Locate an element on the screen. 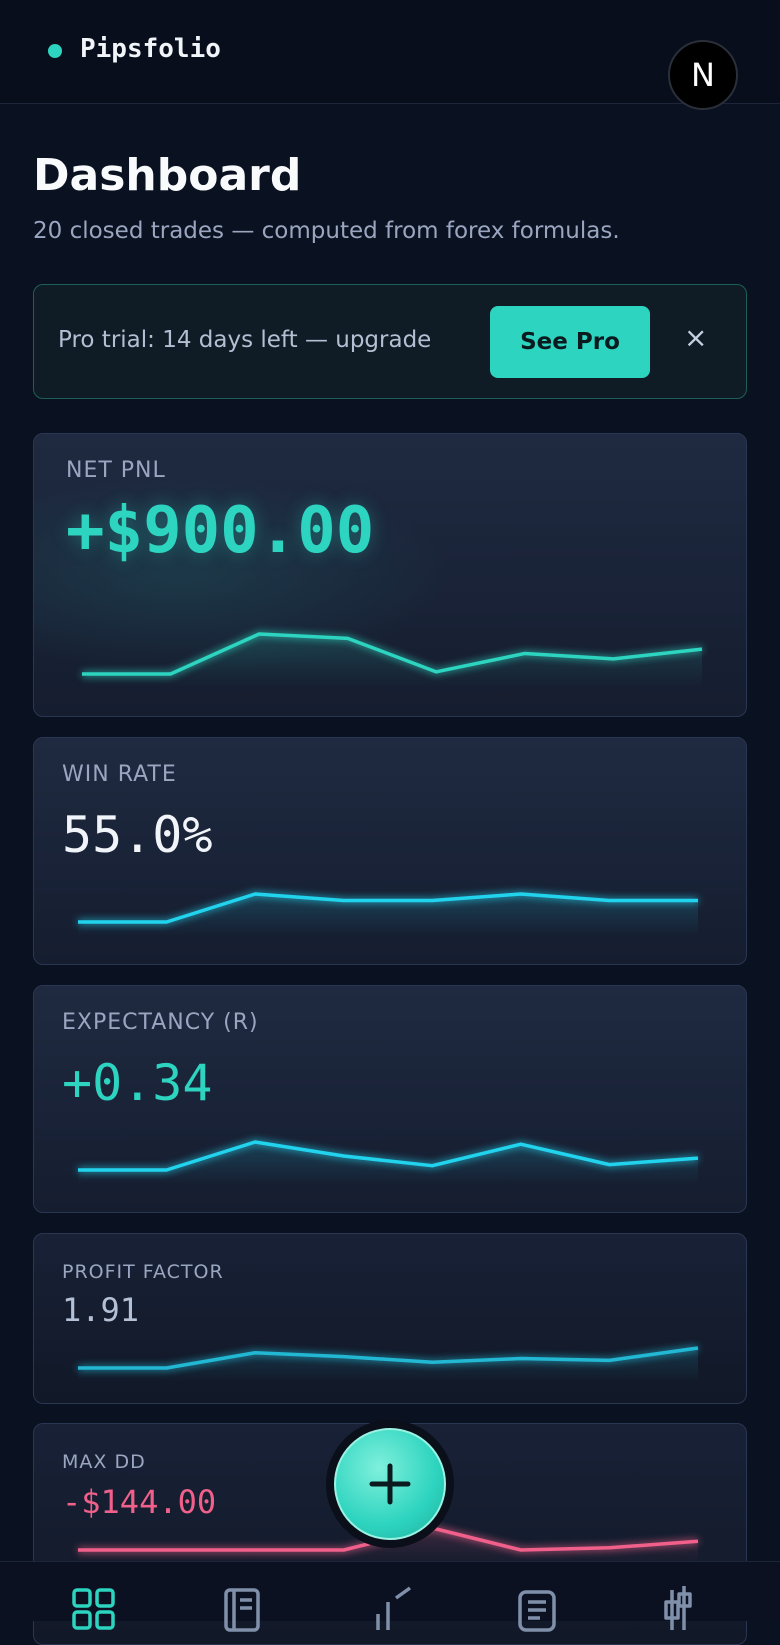 This screenshot has height=1645, width=780. metric-card: PROFIT FACTOR 1.91 is located at coordinates (390, 1318).